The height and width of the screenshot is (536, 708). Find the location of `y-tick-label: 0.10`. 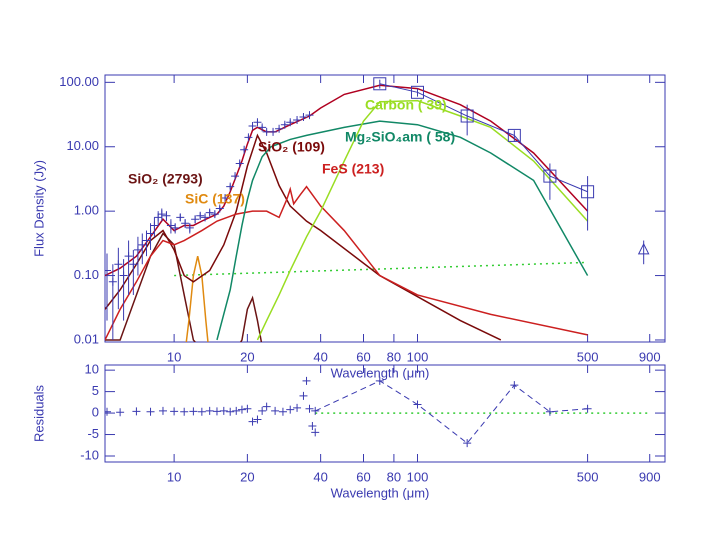

y-tick-label: 0.10 is located at coordinates (86, 274).